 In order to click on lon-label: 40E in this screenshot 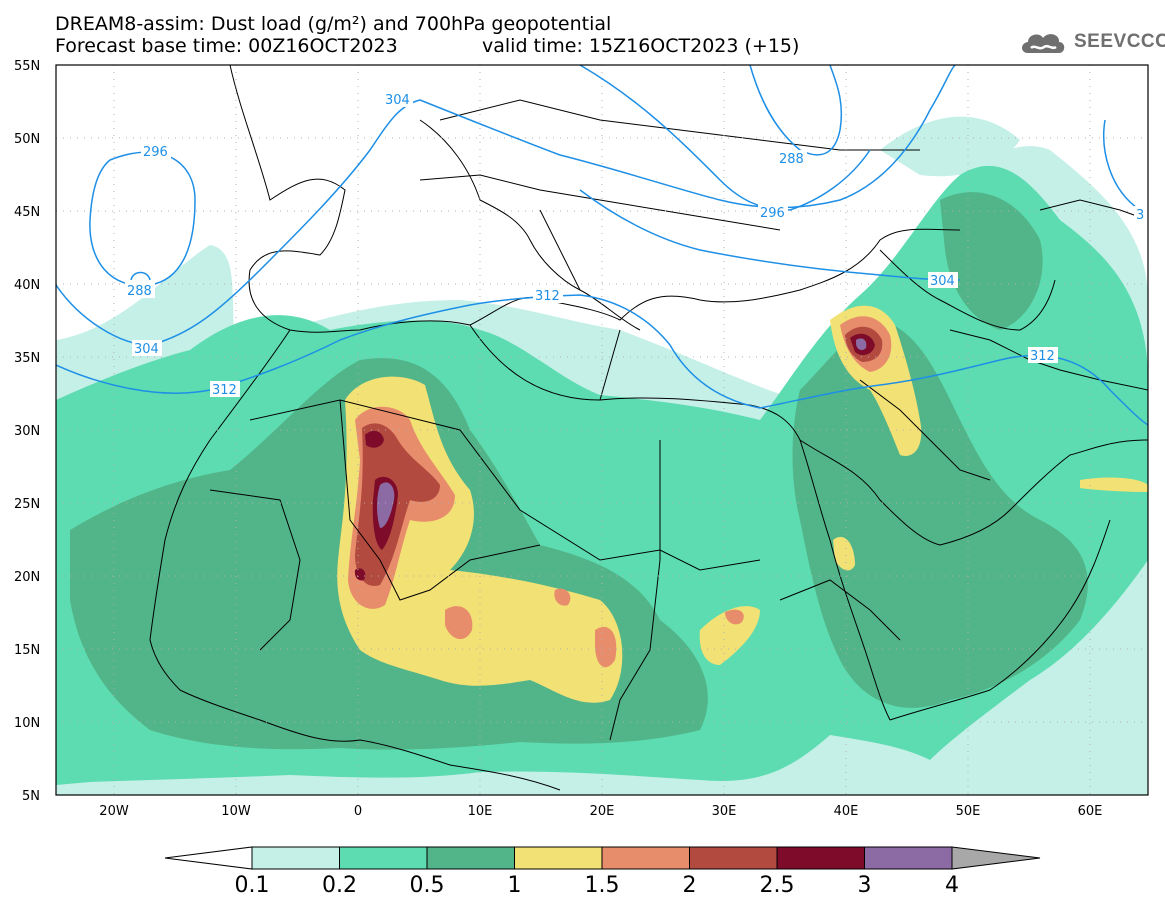, I will do `click(846, 811)`.